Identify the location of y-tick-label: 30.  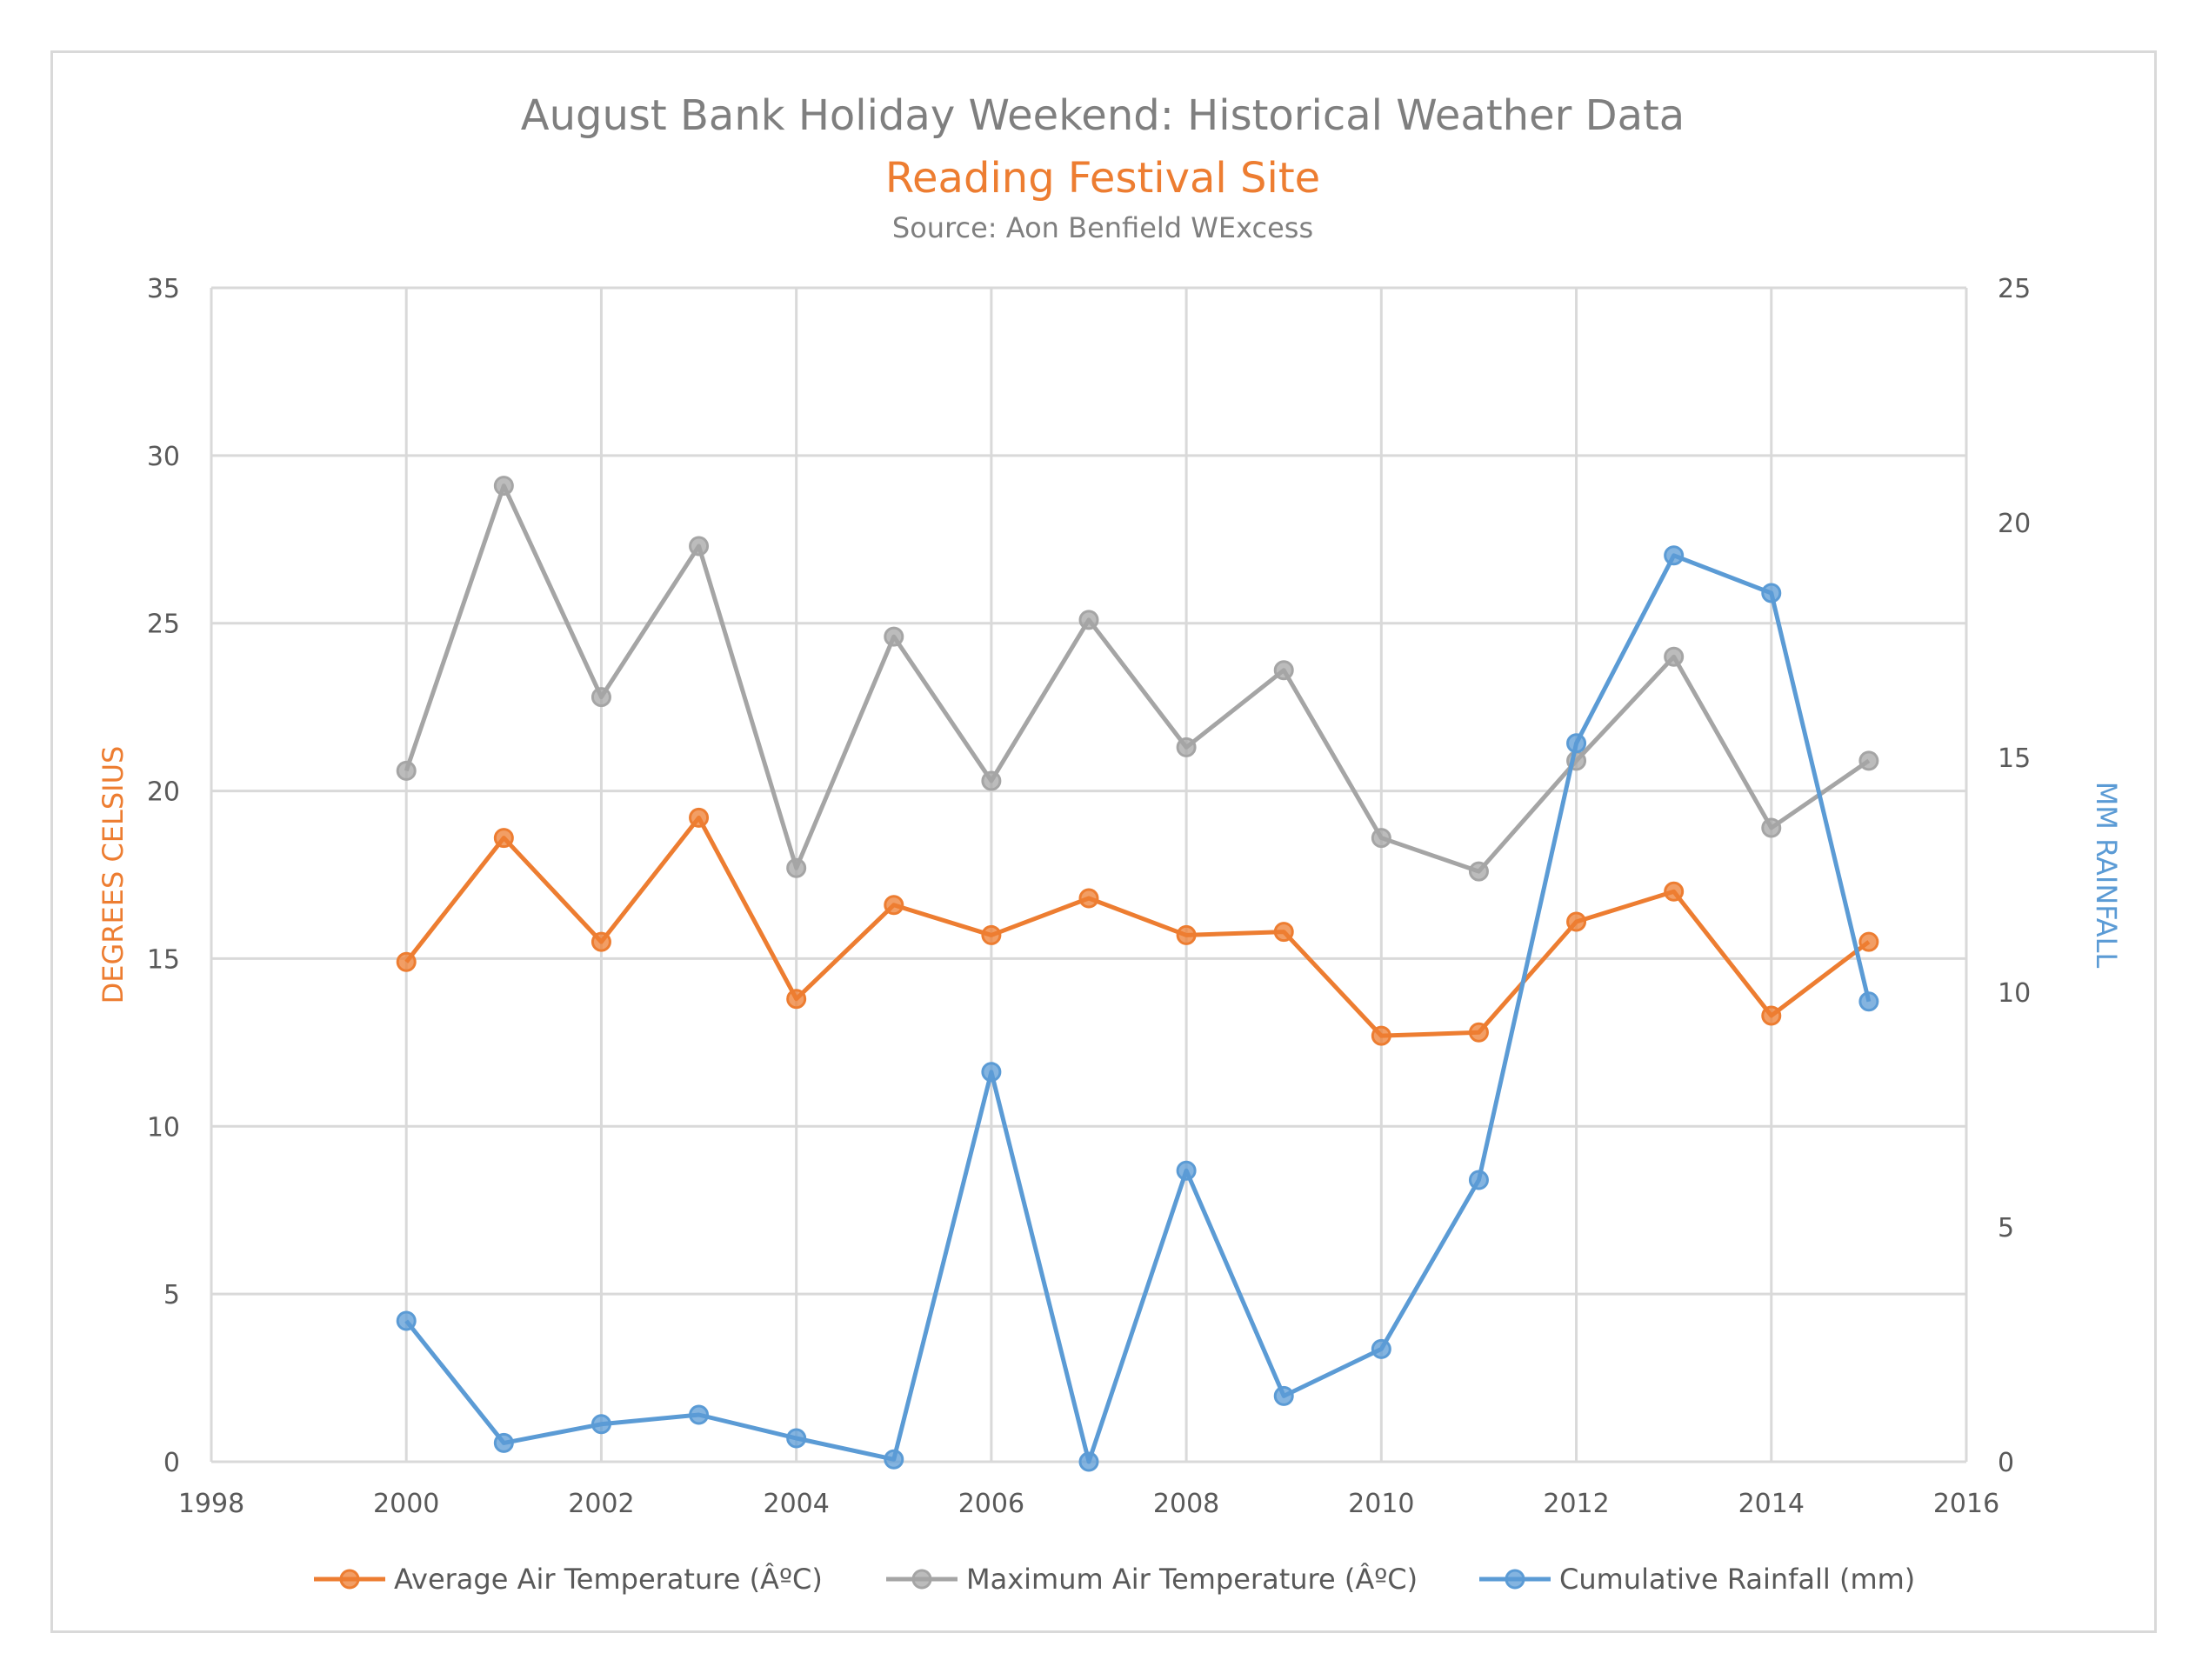
(164, 457).